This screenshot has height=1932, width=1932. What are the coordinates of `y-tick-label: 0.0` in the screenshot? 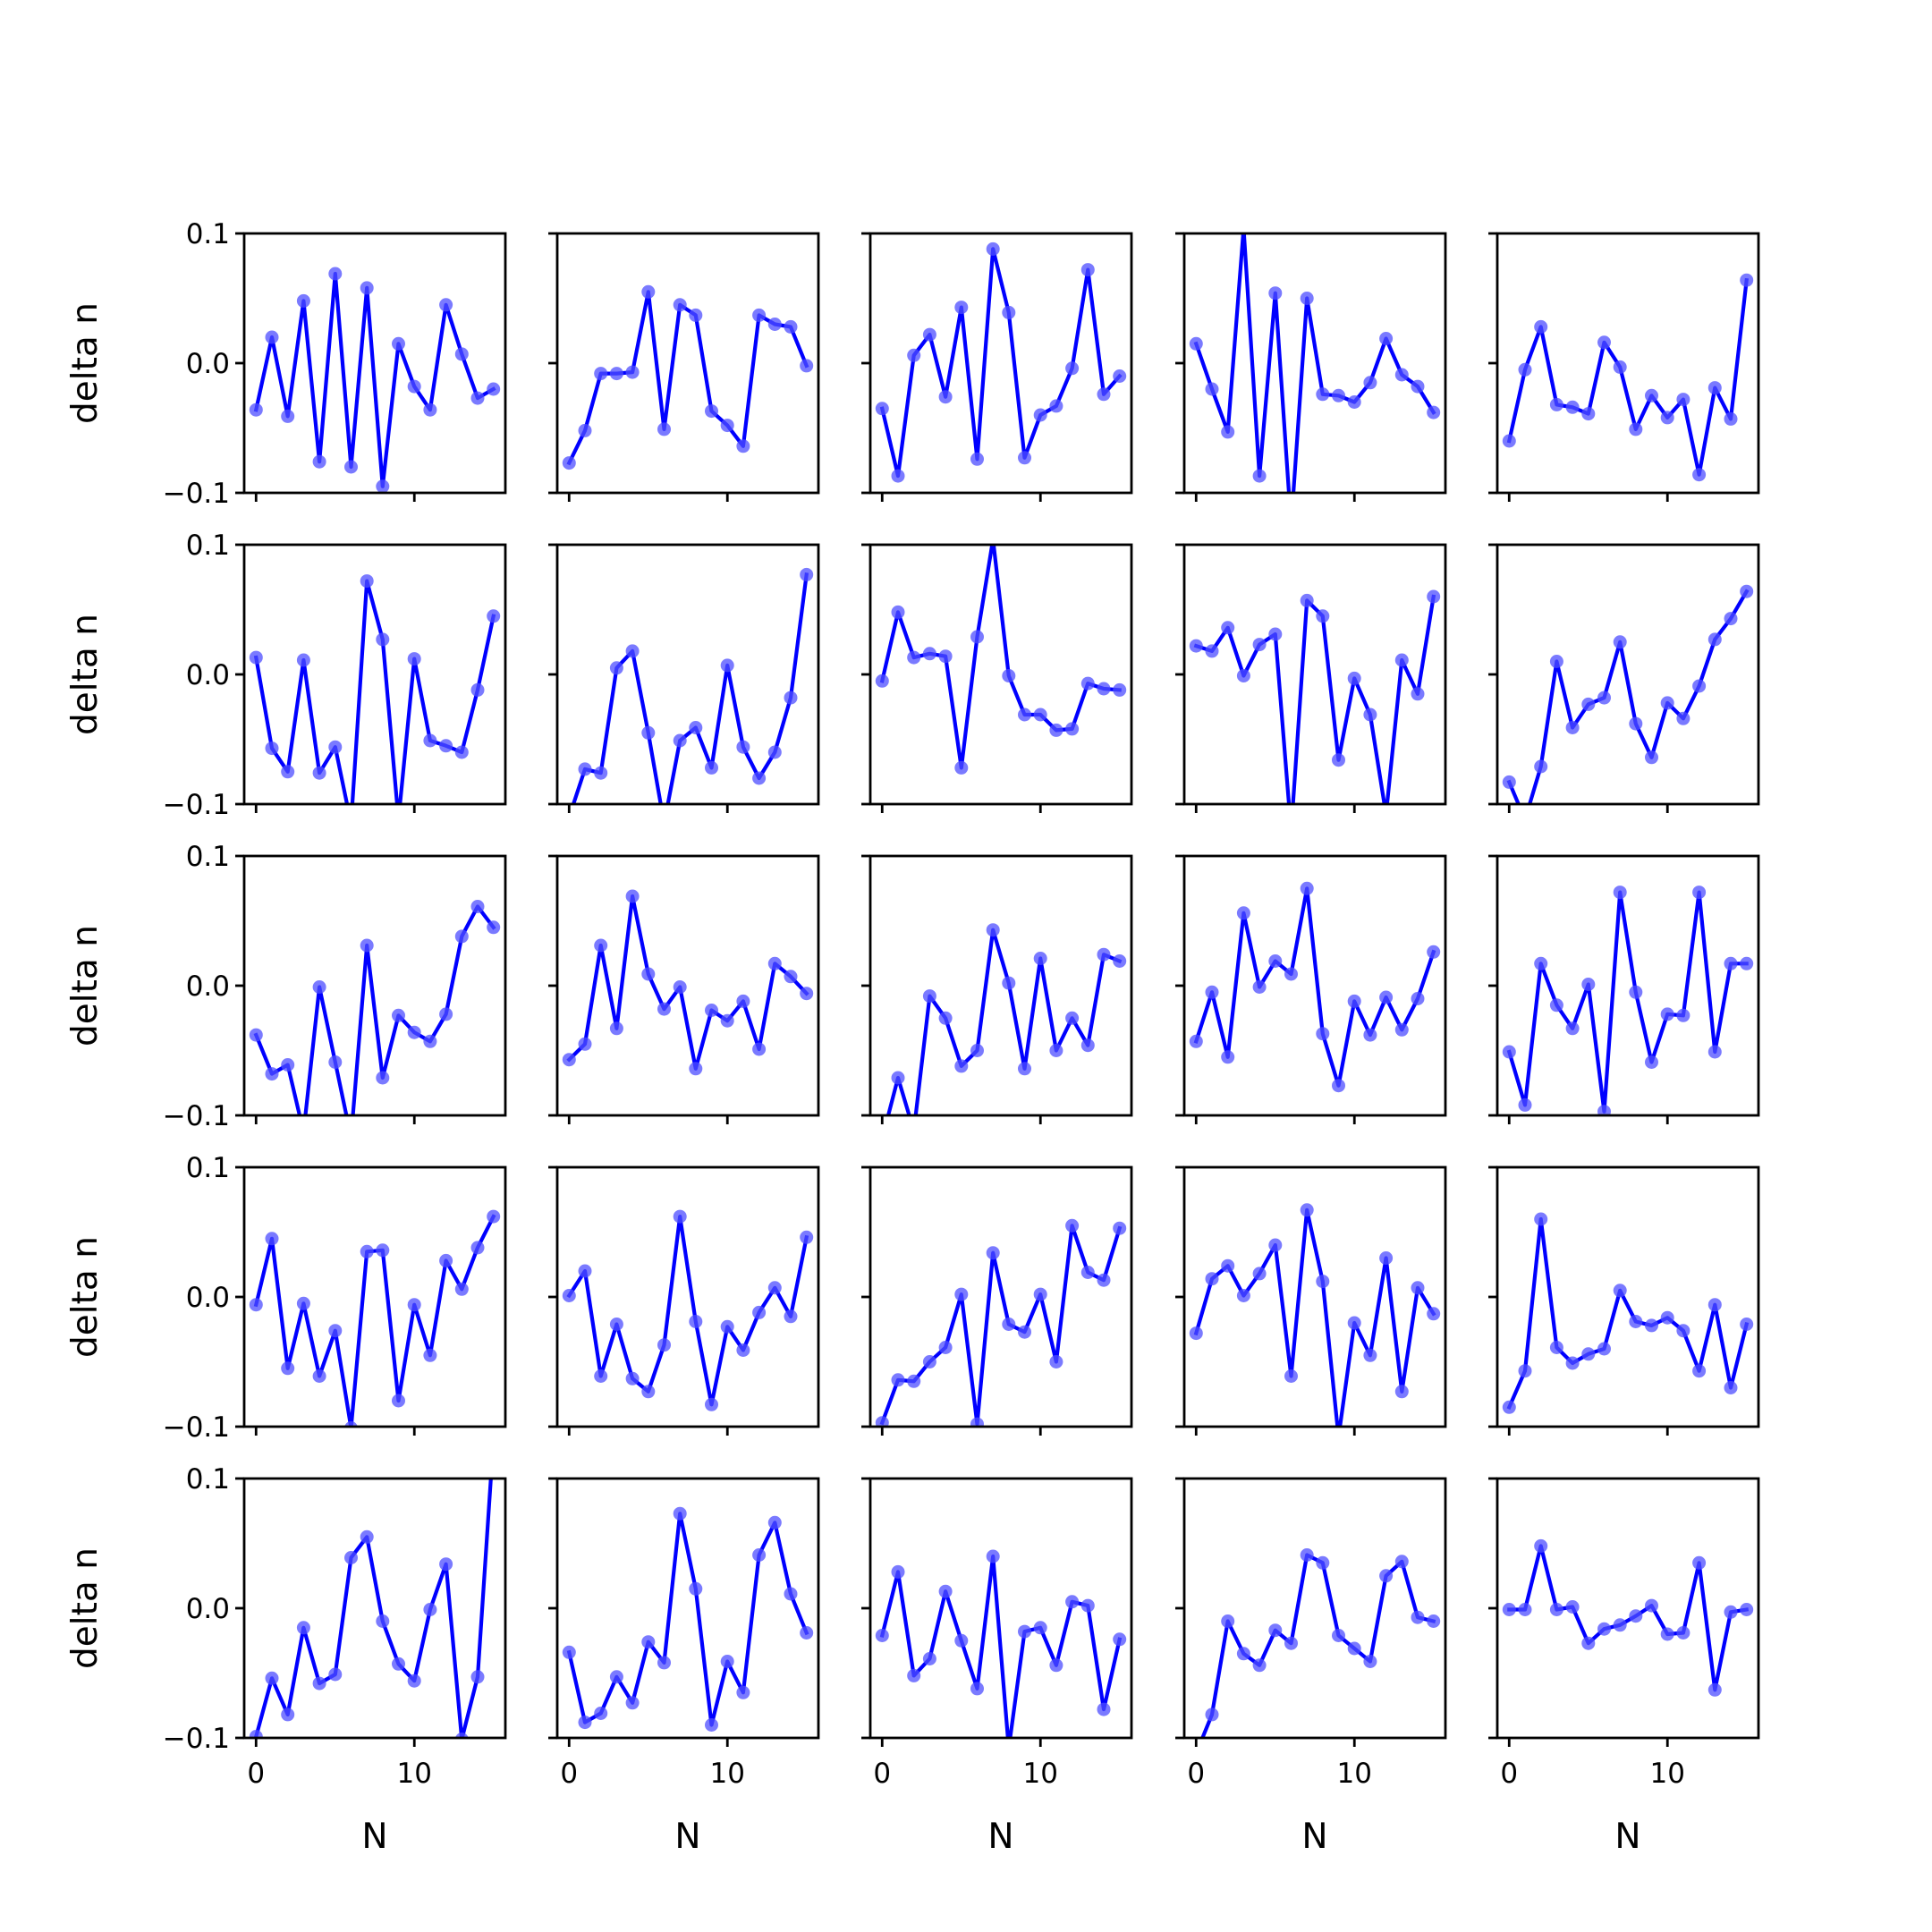 It's located at (208, 364).